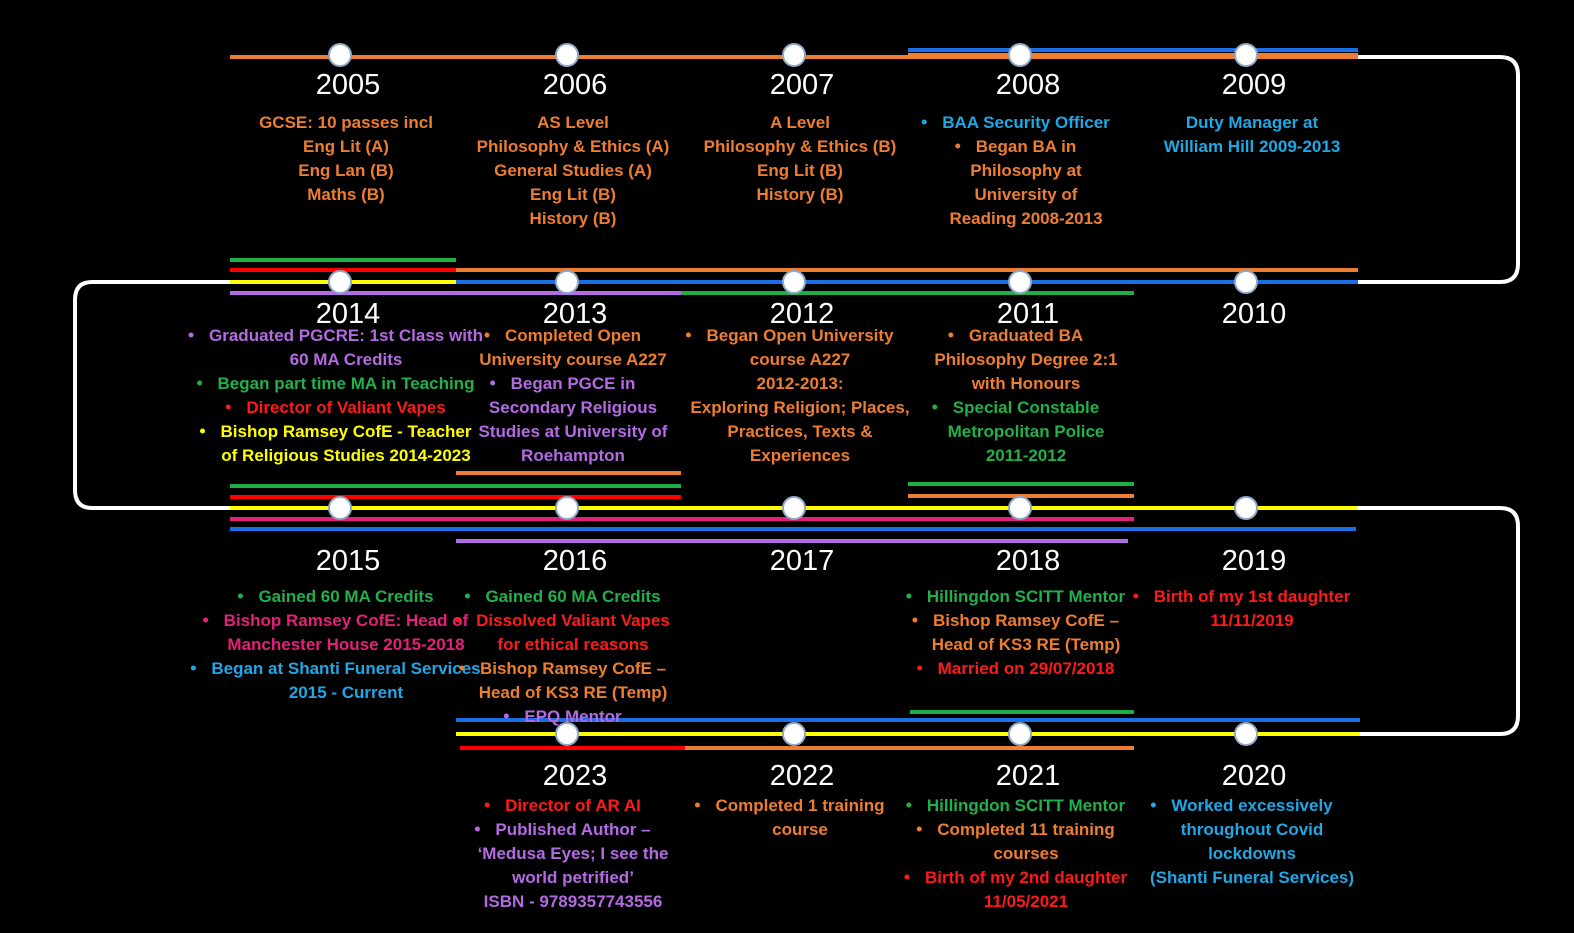  What do you see at coordinates (573, 853) in the screenshot?
I see `entry-line: ‘Medusa Eyes; I see the` at bounding box center [573, 853].